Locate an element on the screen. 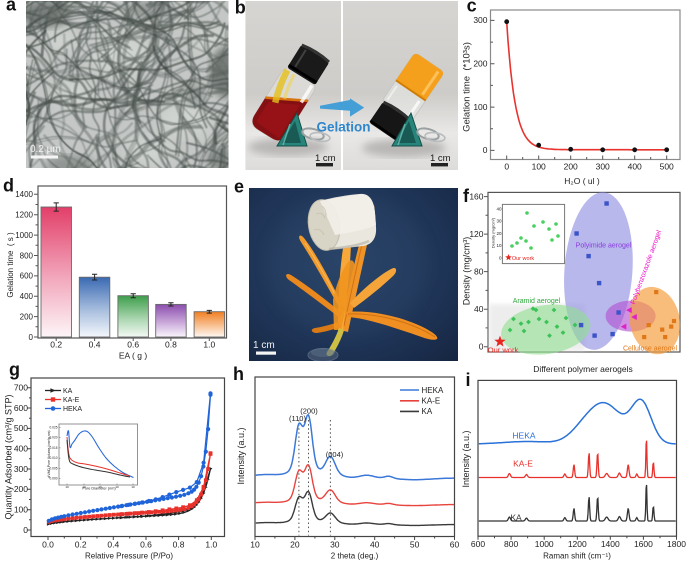  svg-text: 700 is located at coordinates (21, 388).